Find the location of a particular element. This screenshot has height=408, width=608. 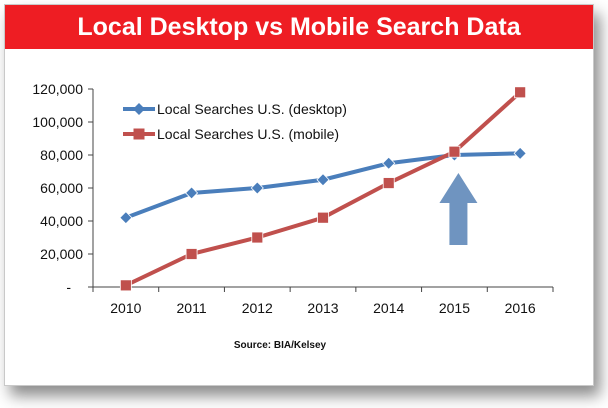

y-tick-label: 100,000 is located at coordinates (57, 122).